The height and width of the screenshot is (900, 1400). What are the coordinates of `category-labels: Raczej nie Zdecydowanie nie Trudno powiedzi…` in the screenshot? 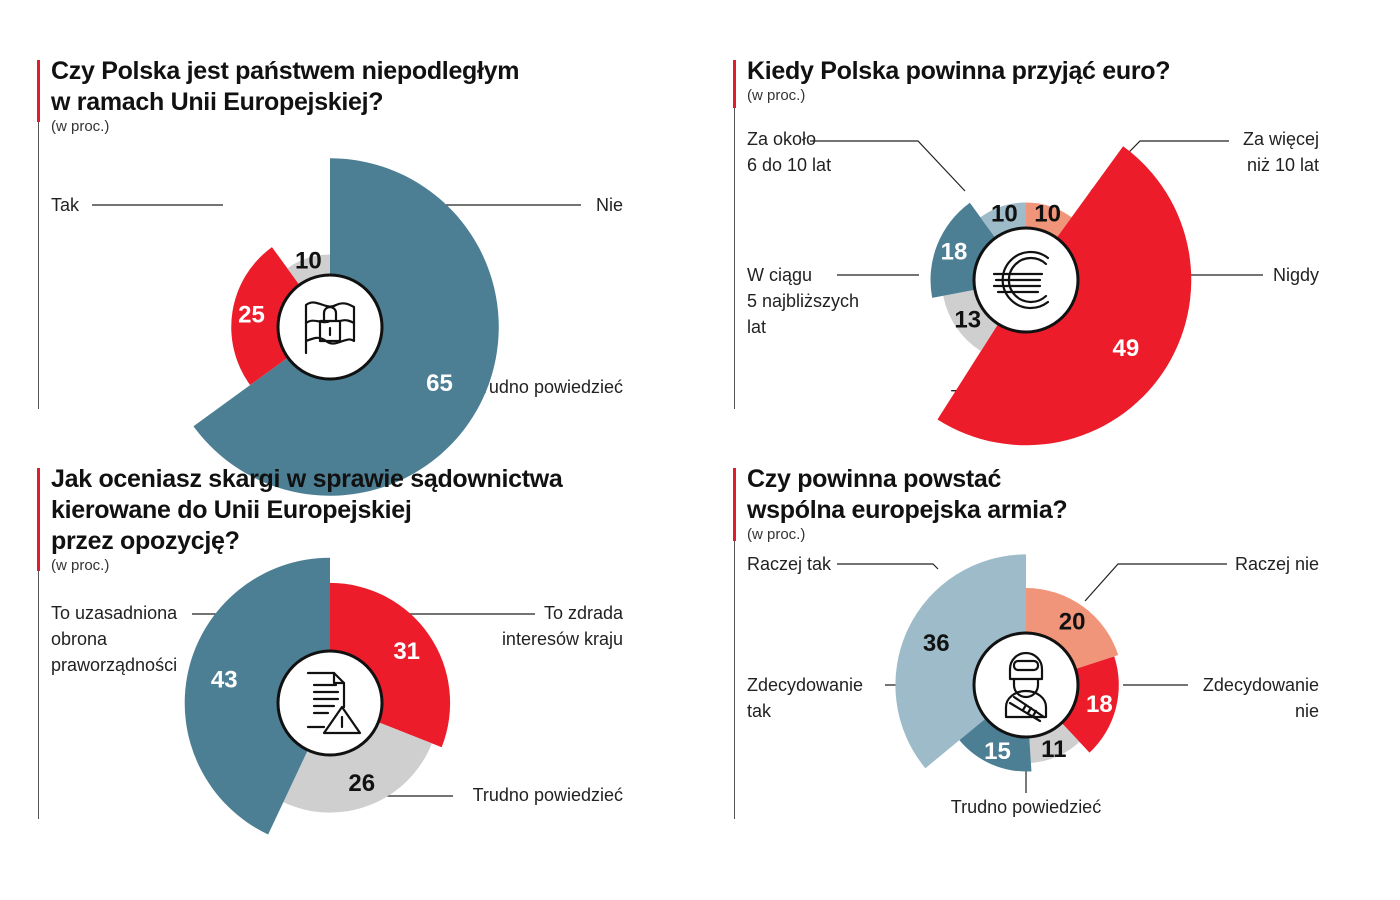 It's located at (1033, 685).